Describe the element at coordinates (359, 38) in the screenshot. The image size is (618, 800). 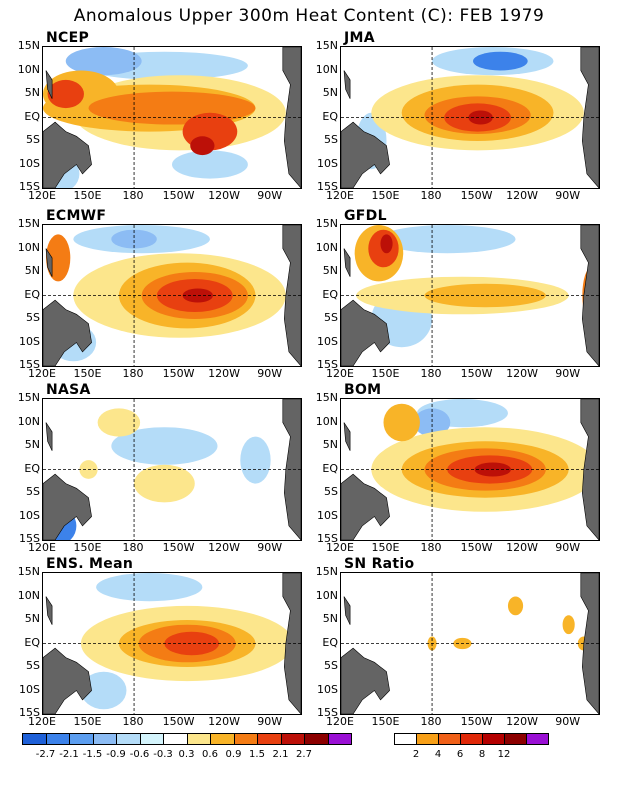
I see `panel-title: JMA` at that location.